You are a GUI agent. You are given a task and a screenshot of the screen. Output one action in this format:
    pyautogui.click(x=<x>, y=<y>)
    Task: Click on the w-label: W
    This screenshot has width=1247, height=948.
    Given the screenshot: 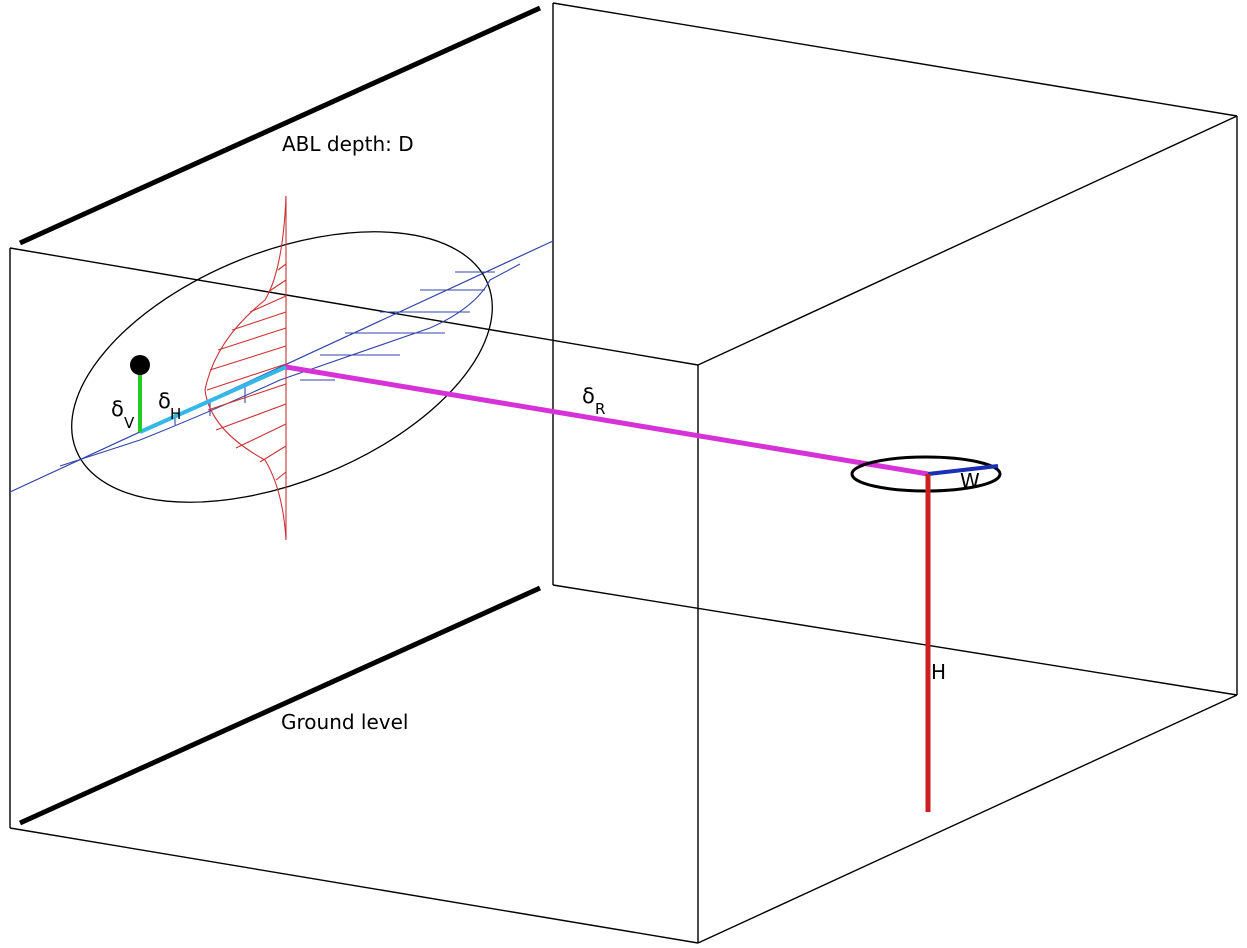 What is the action you would take?
    pyautogui.click(x=970, y=481)
    